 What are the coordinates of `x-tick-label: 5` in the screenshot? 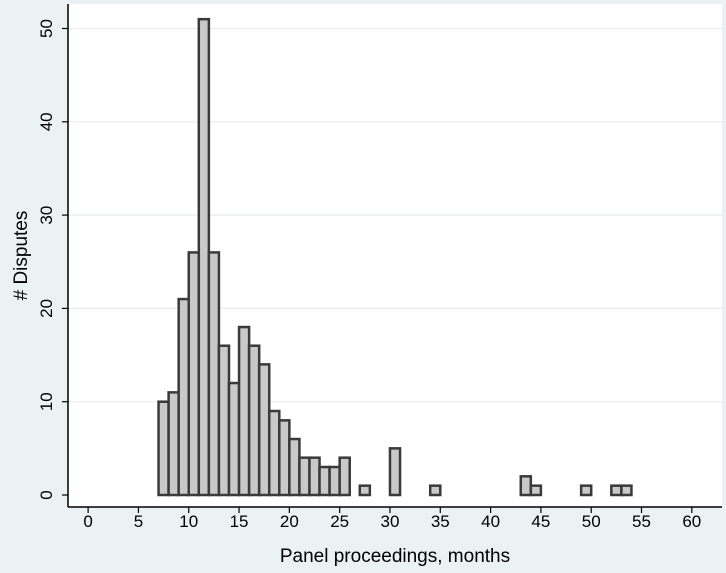 It's located at (138, 521).